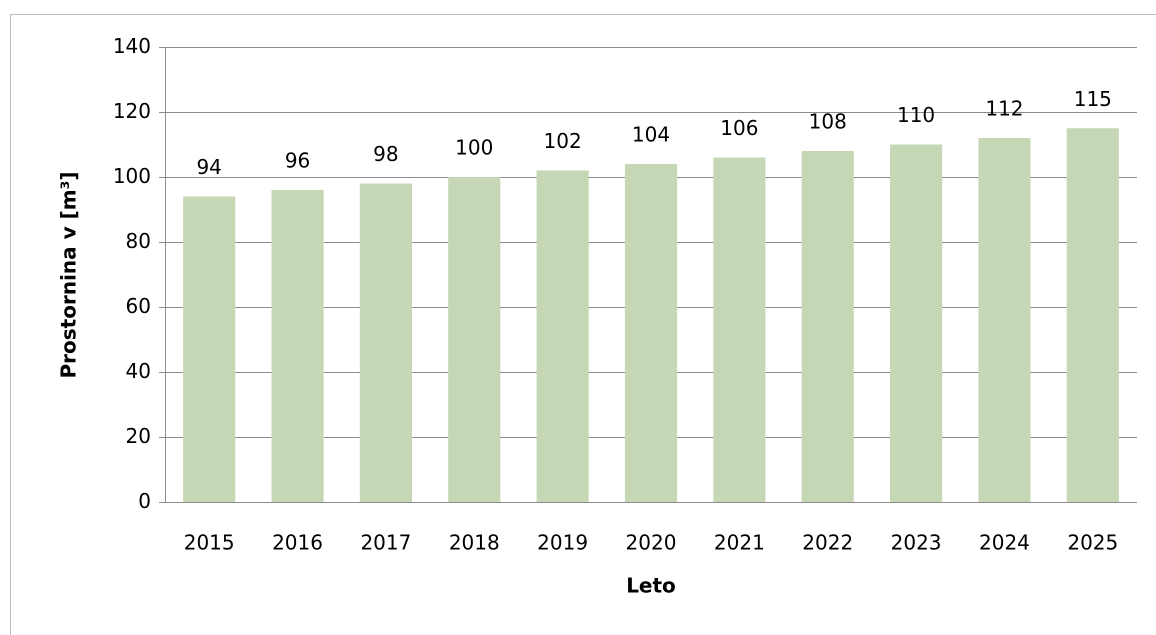 This screenshot has height=635, width=1156. I want to click on x-tick-label: 2015, so click(209, 543).